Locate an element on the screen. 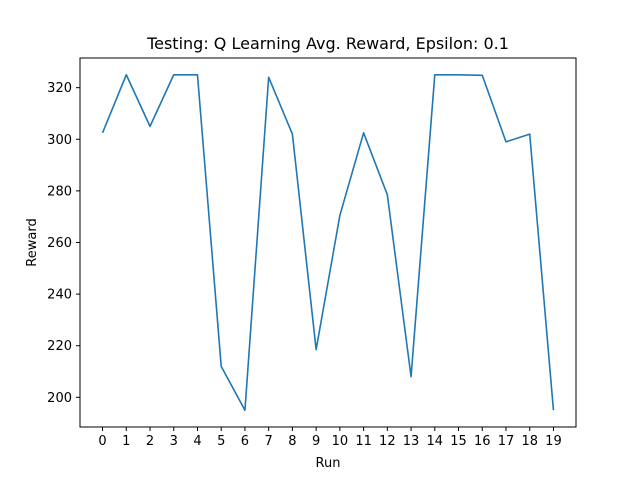 This screenshot has width=640, height=480. x-axis-label: Run is located at coordinates (328, 463).